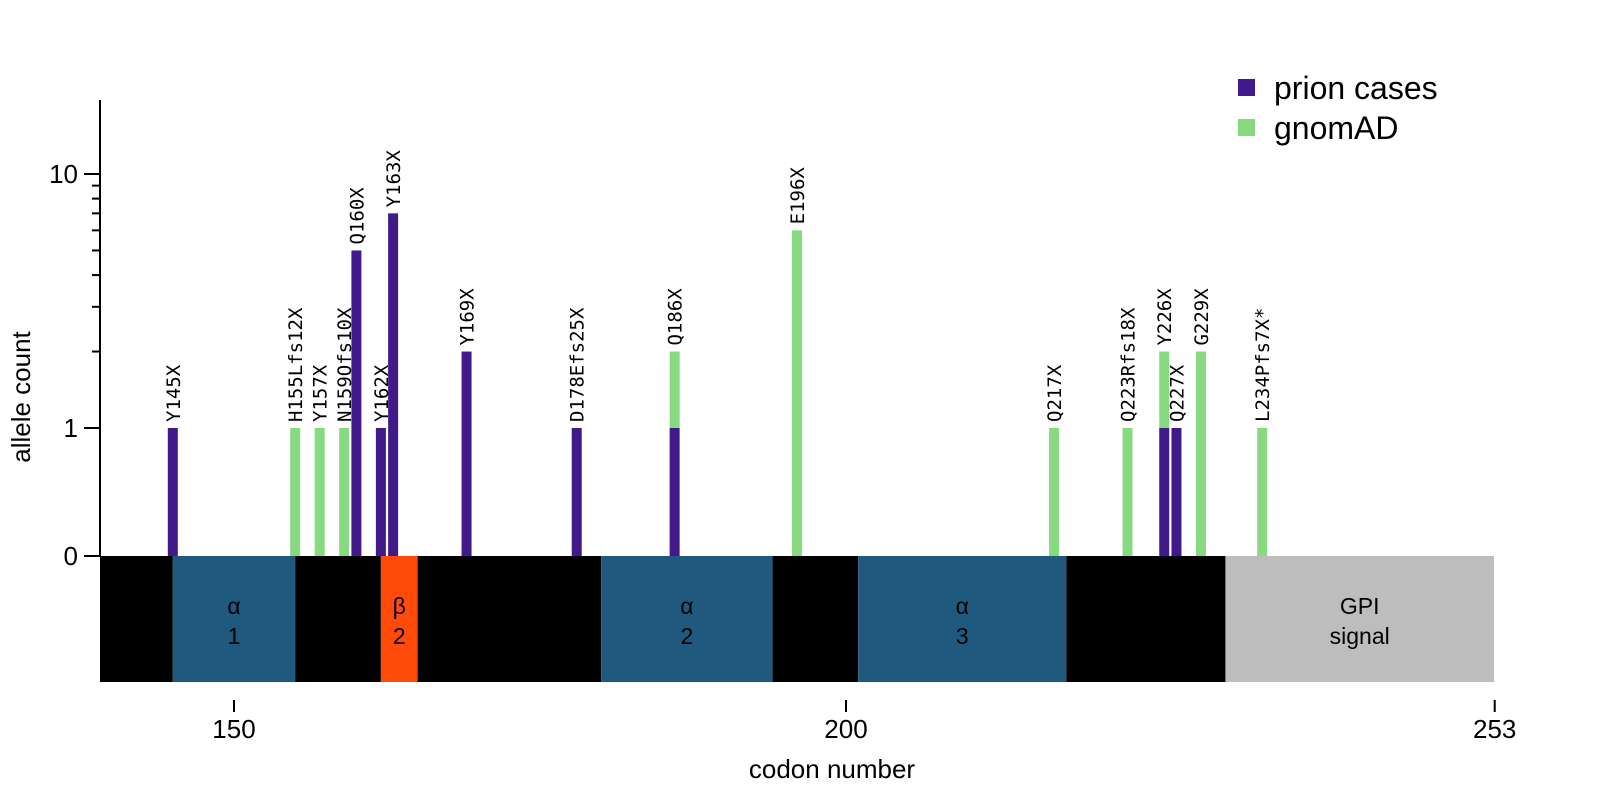 This screenshot has height=800, width=1600. Describe the element at coordinates (380, 492) in the screenshot. I see `bar-prion-Y162X` at that location.